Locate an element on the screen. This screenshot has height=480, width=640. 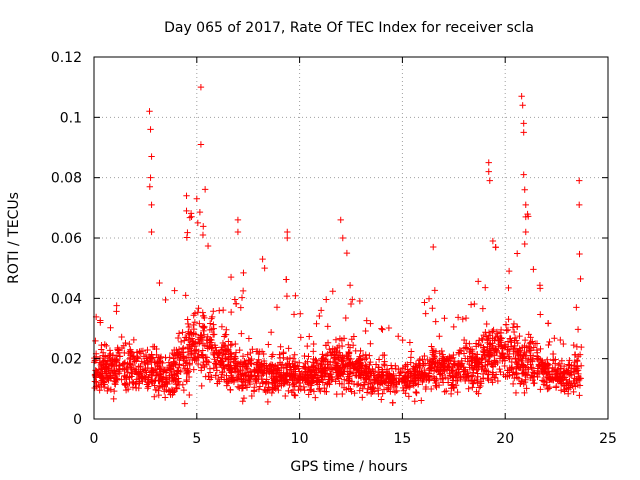
y-tick-labels: 0 0.02 0.04 0.06 0.08 0.1 0.12 is located at coordinates (66, 239).